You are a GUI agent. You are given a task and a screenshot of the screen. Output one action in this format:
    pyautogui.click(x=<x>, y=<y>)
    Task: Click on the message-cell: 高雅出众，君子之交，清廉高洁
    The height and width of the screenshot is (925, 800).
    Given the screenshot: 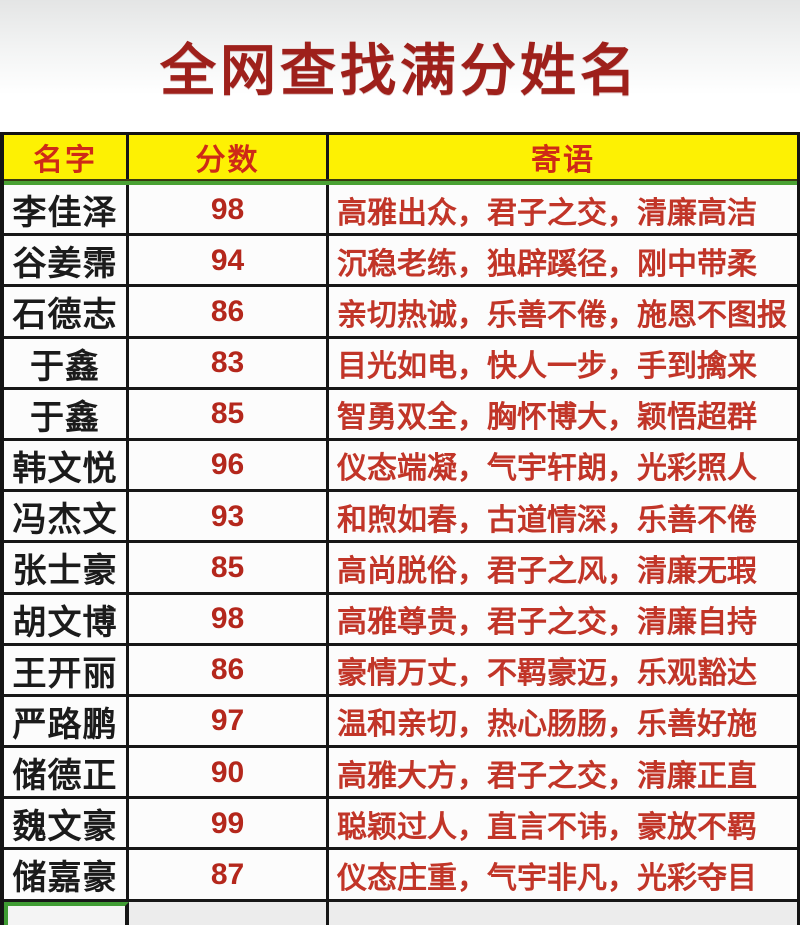 What is the action you would take?
    pyautogui.click(x=547, y=213)
    